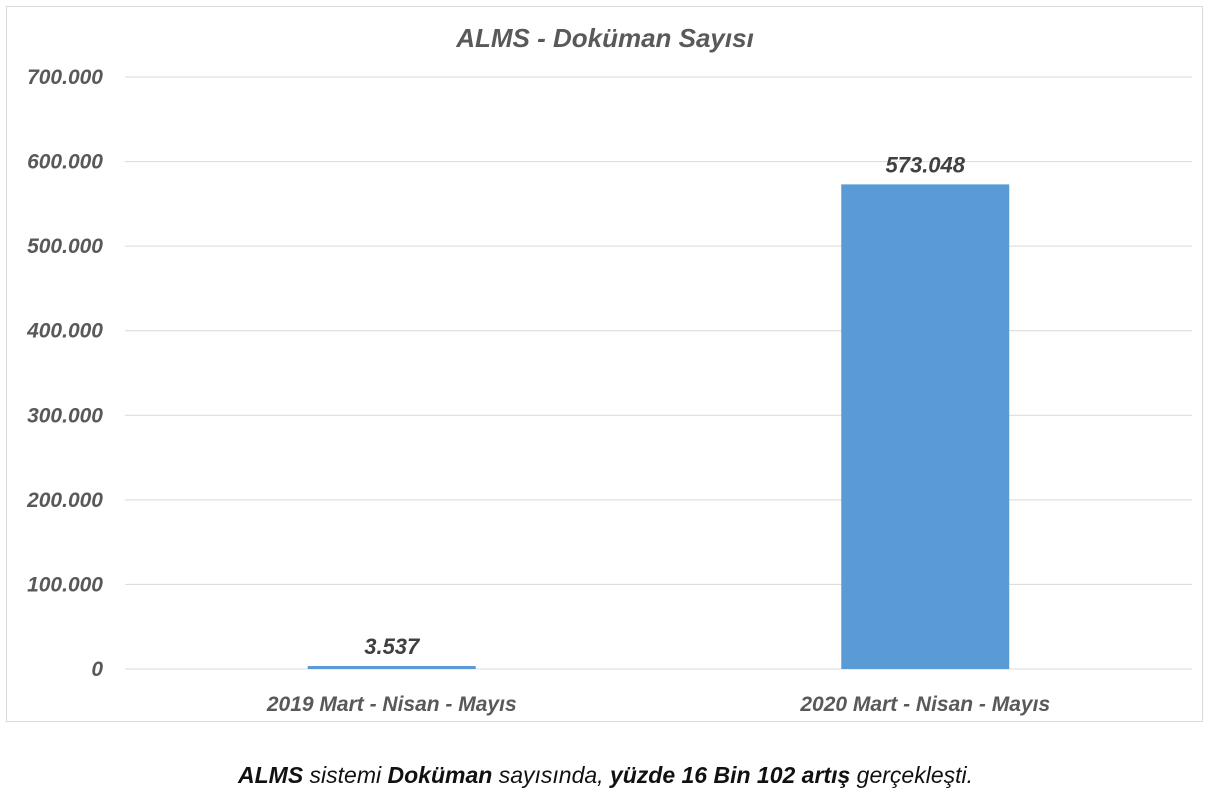  I want to click on caption-part-5: yüzde 16 Bin 102 artış, so click(730, 775).